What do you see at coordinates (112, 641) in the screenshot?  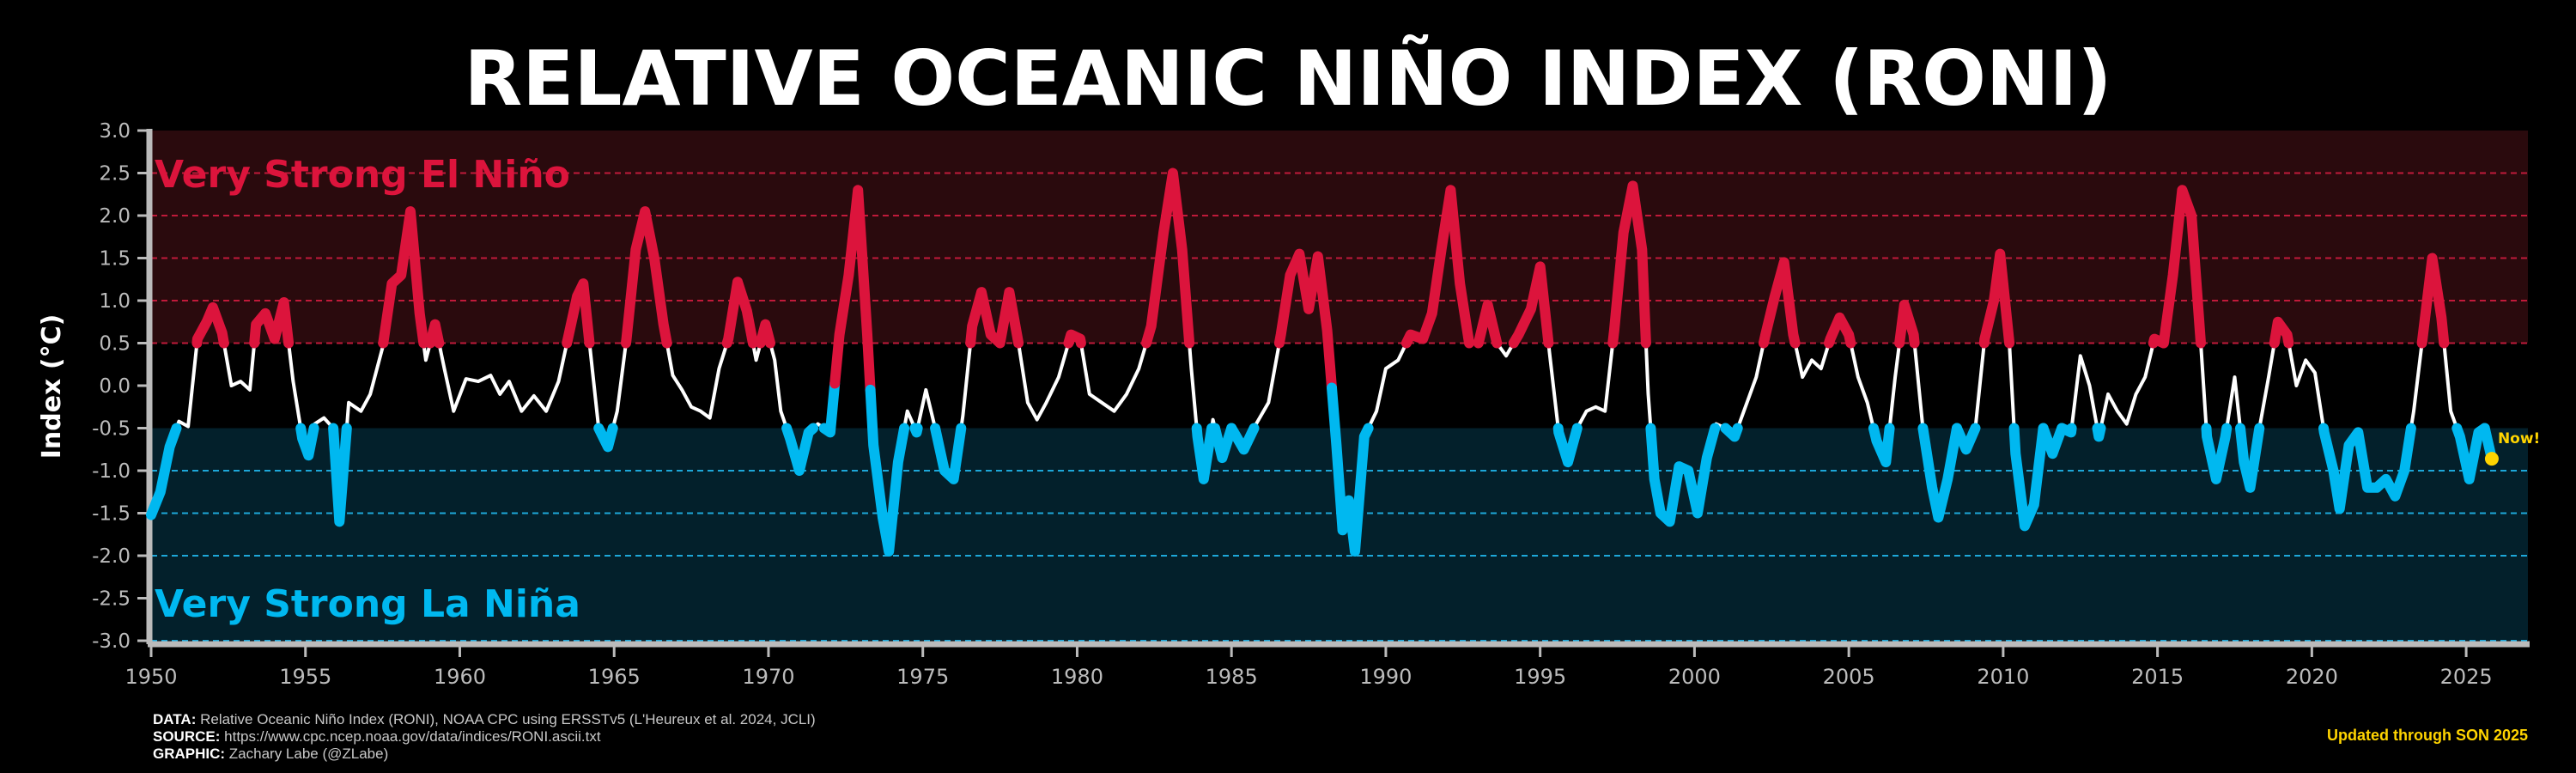 I see `y-tick-label: -3.0` at bounding box center [112, 641].